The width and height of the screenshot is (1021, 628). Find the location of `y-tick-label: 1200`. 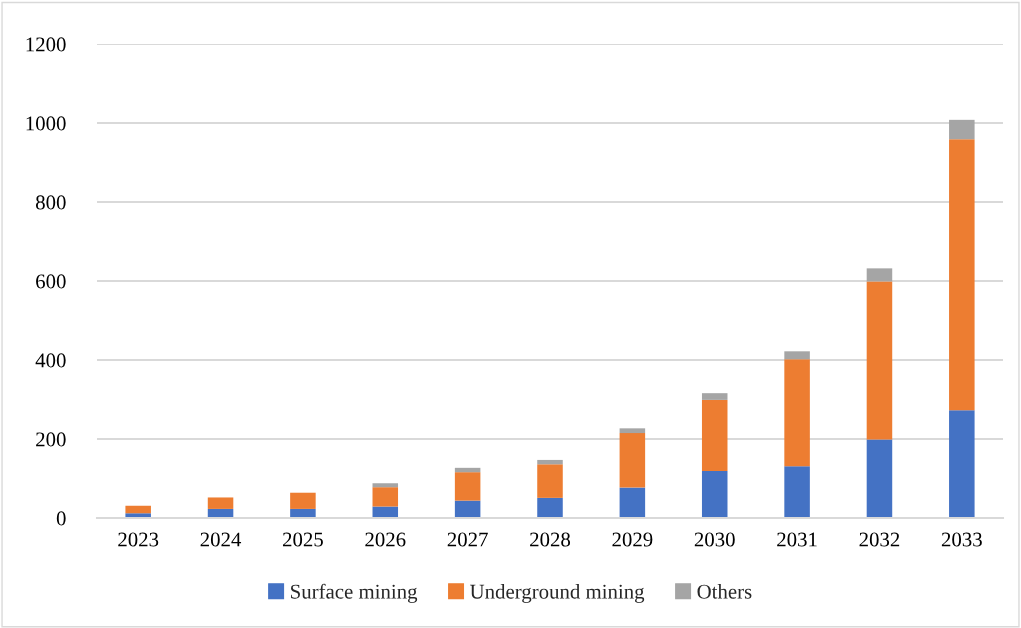

y-tick-label: 1200 is located at coordinates (46, 44).